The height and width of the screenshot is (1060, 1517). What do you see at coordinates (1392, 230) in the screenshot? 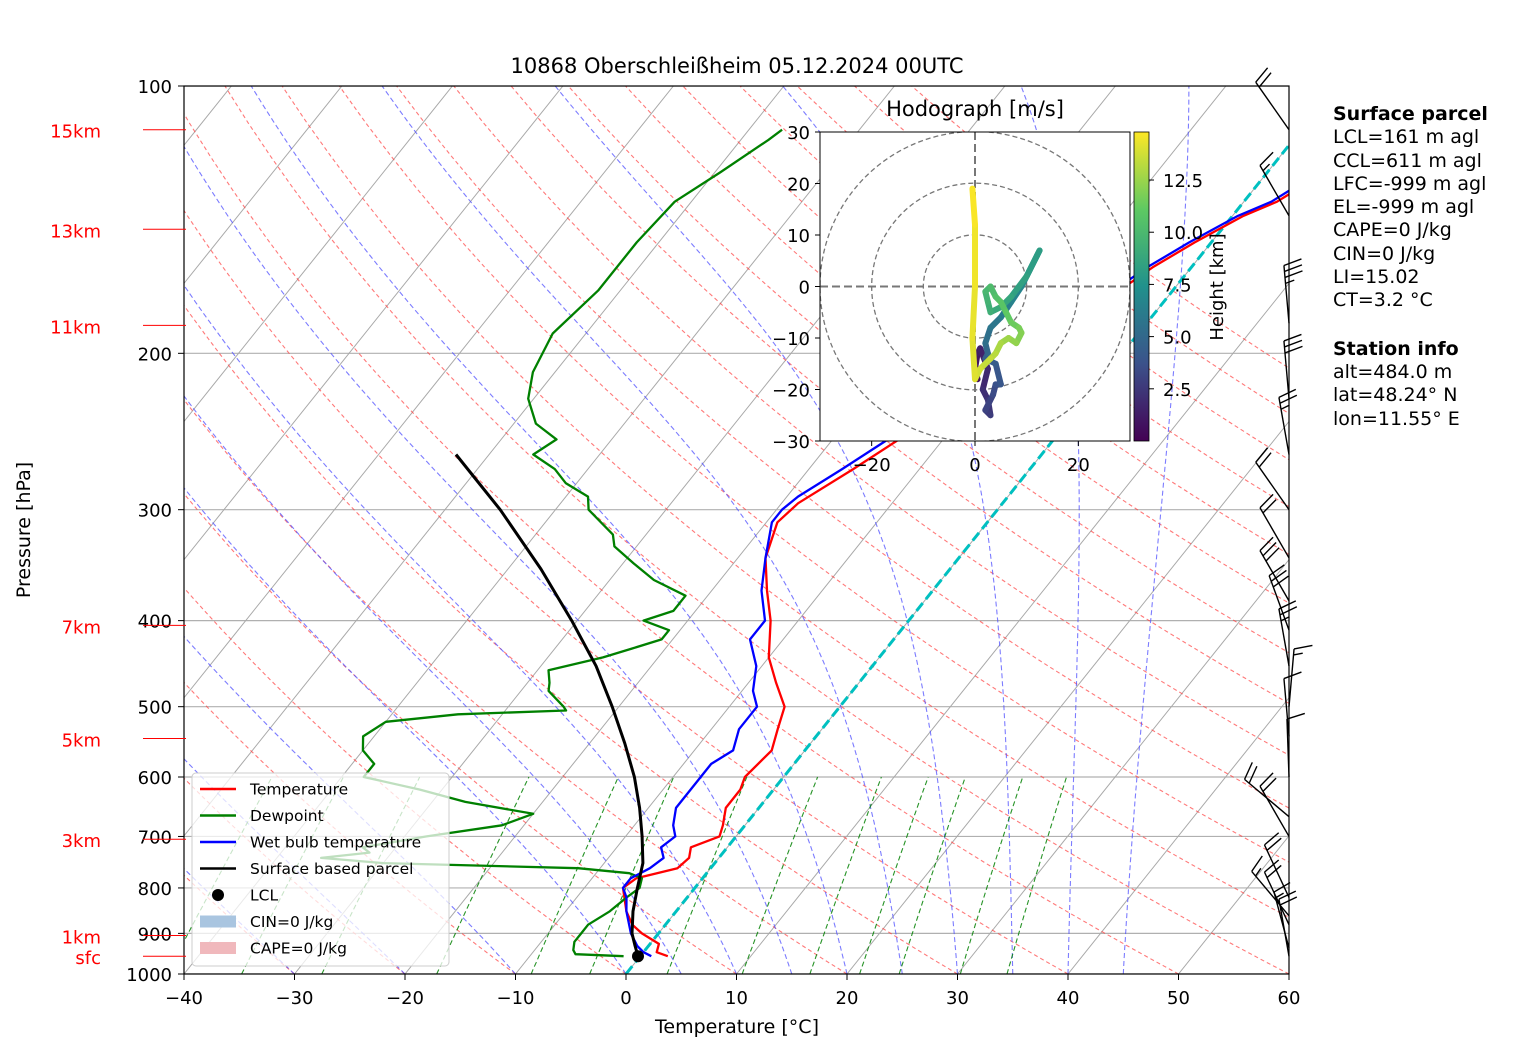
I see `info-cape: CAPE=0 J/kg` at bounding box center [1392, 230].